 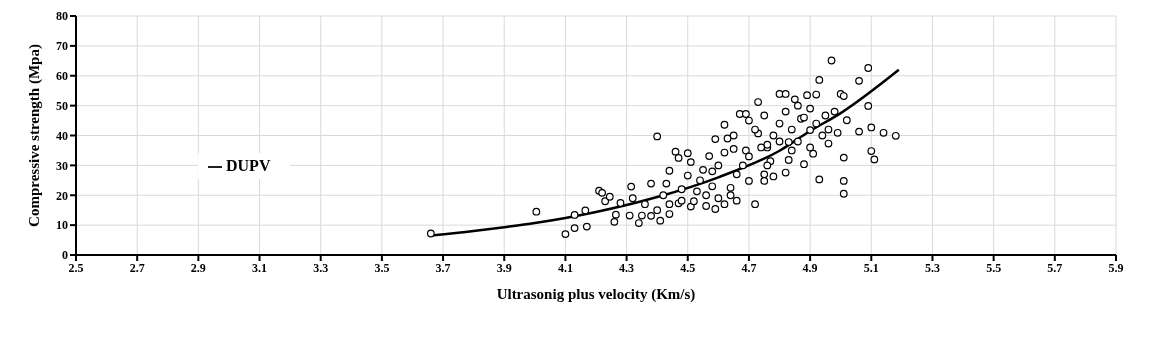 What do you see at coordinates (62, 76) in the screenshot?
I see `y-tick-label: 60` at bounding box center [62, 76].